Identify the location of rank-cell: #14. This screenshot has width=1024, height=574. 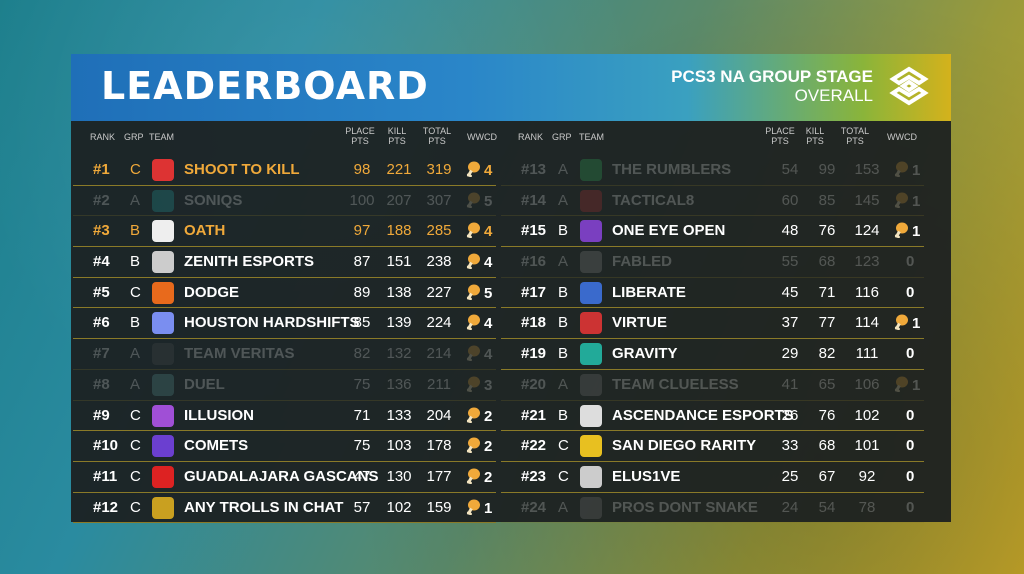
(534, 200).